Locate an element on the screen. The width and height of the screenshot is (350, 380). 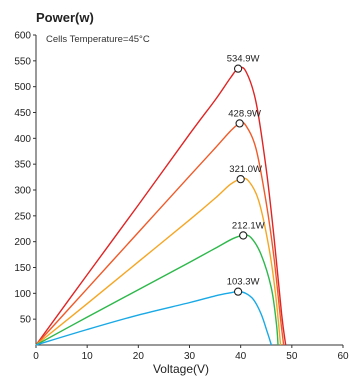
temperature-annotation: Cells Temperature=45°C is located at coordinates (98, 39).